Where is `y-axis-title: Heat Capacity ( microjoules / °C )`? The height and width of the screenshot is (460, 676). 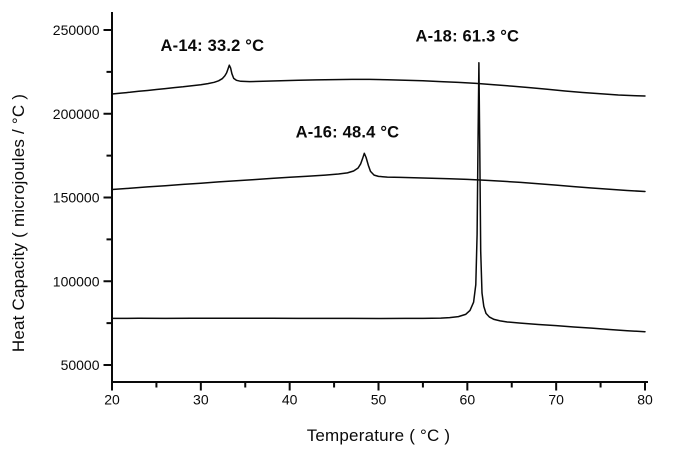
y-axis-title: Heat Capacity ( microjoules / °C ) is located at coordinates (18, 223).